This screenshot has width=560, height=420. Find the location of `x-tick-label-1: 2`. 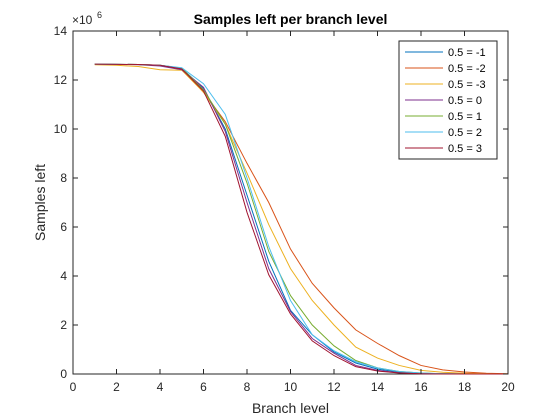

x-tick-label-1: 2 is located at coordinates (116, 387).